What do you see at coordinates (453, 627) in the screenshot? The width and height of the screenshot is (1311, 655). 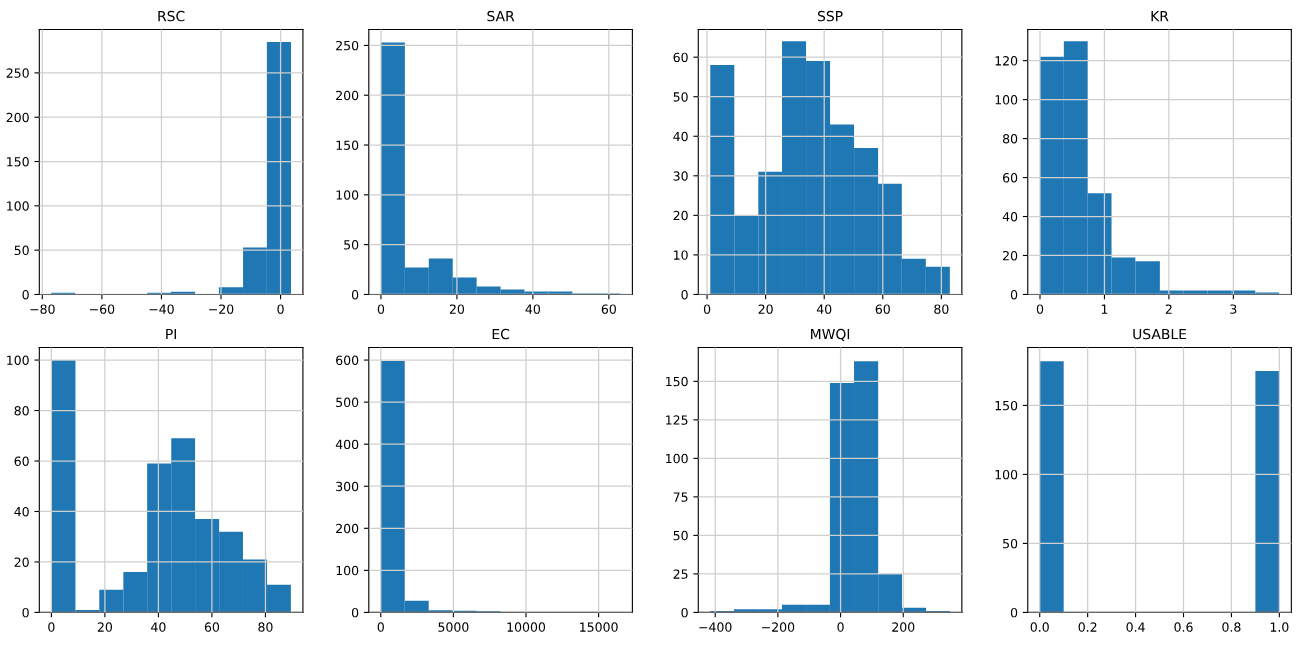 I see `x-tick-label: 5000` at bounding box center [453, 627].